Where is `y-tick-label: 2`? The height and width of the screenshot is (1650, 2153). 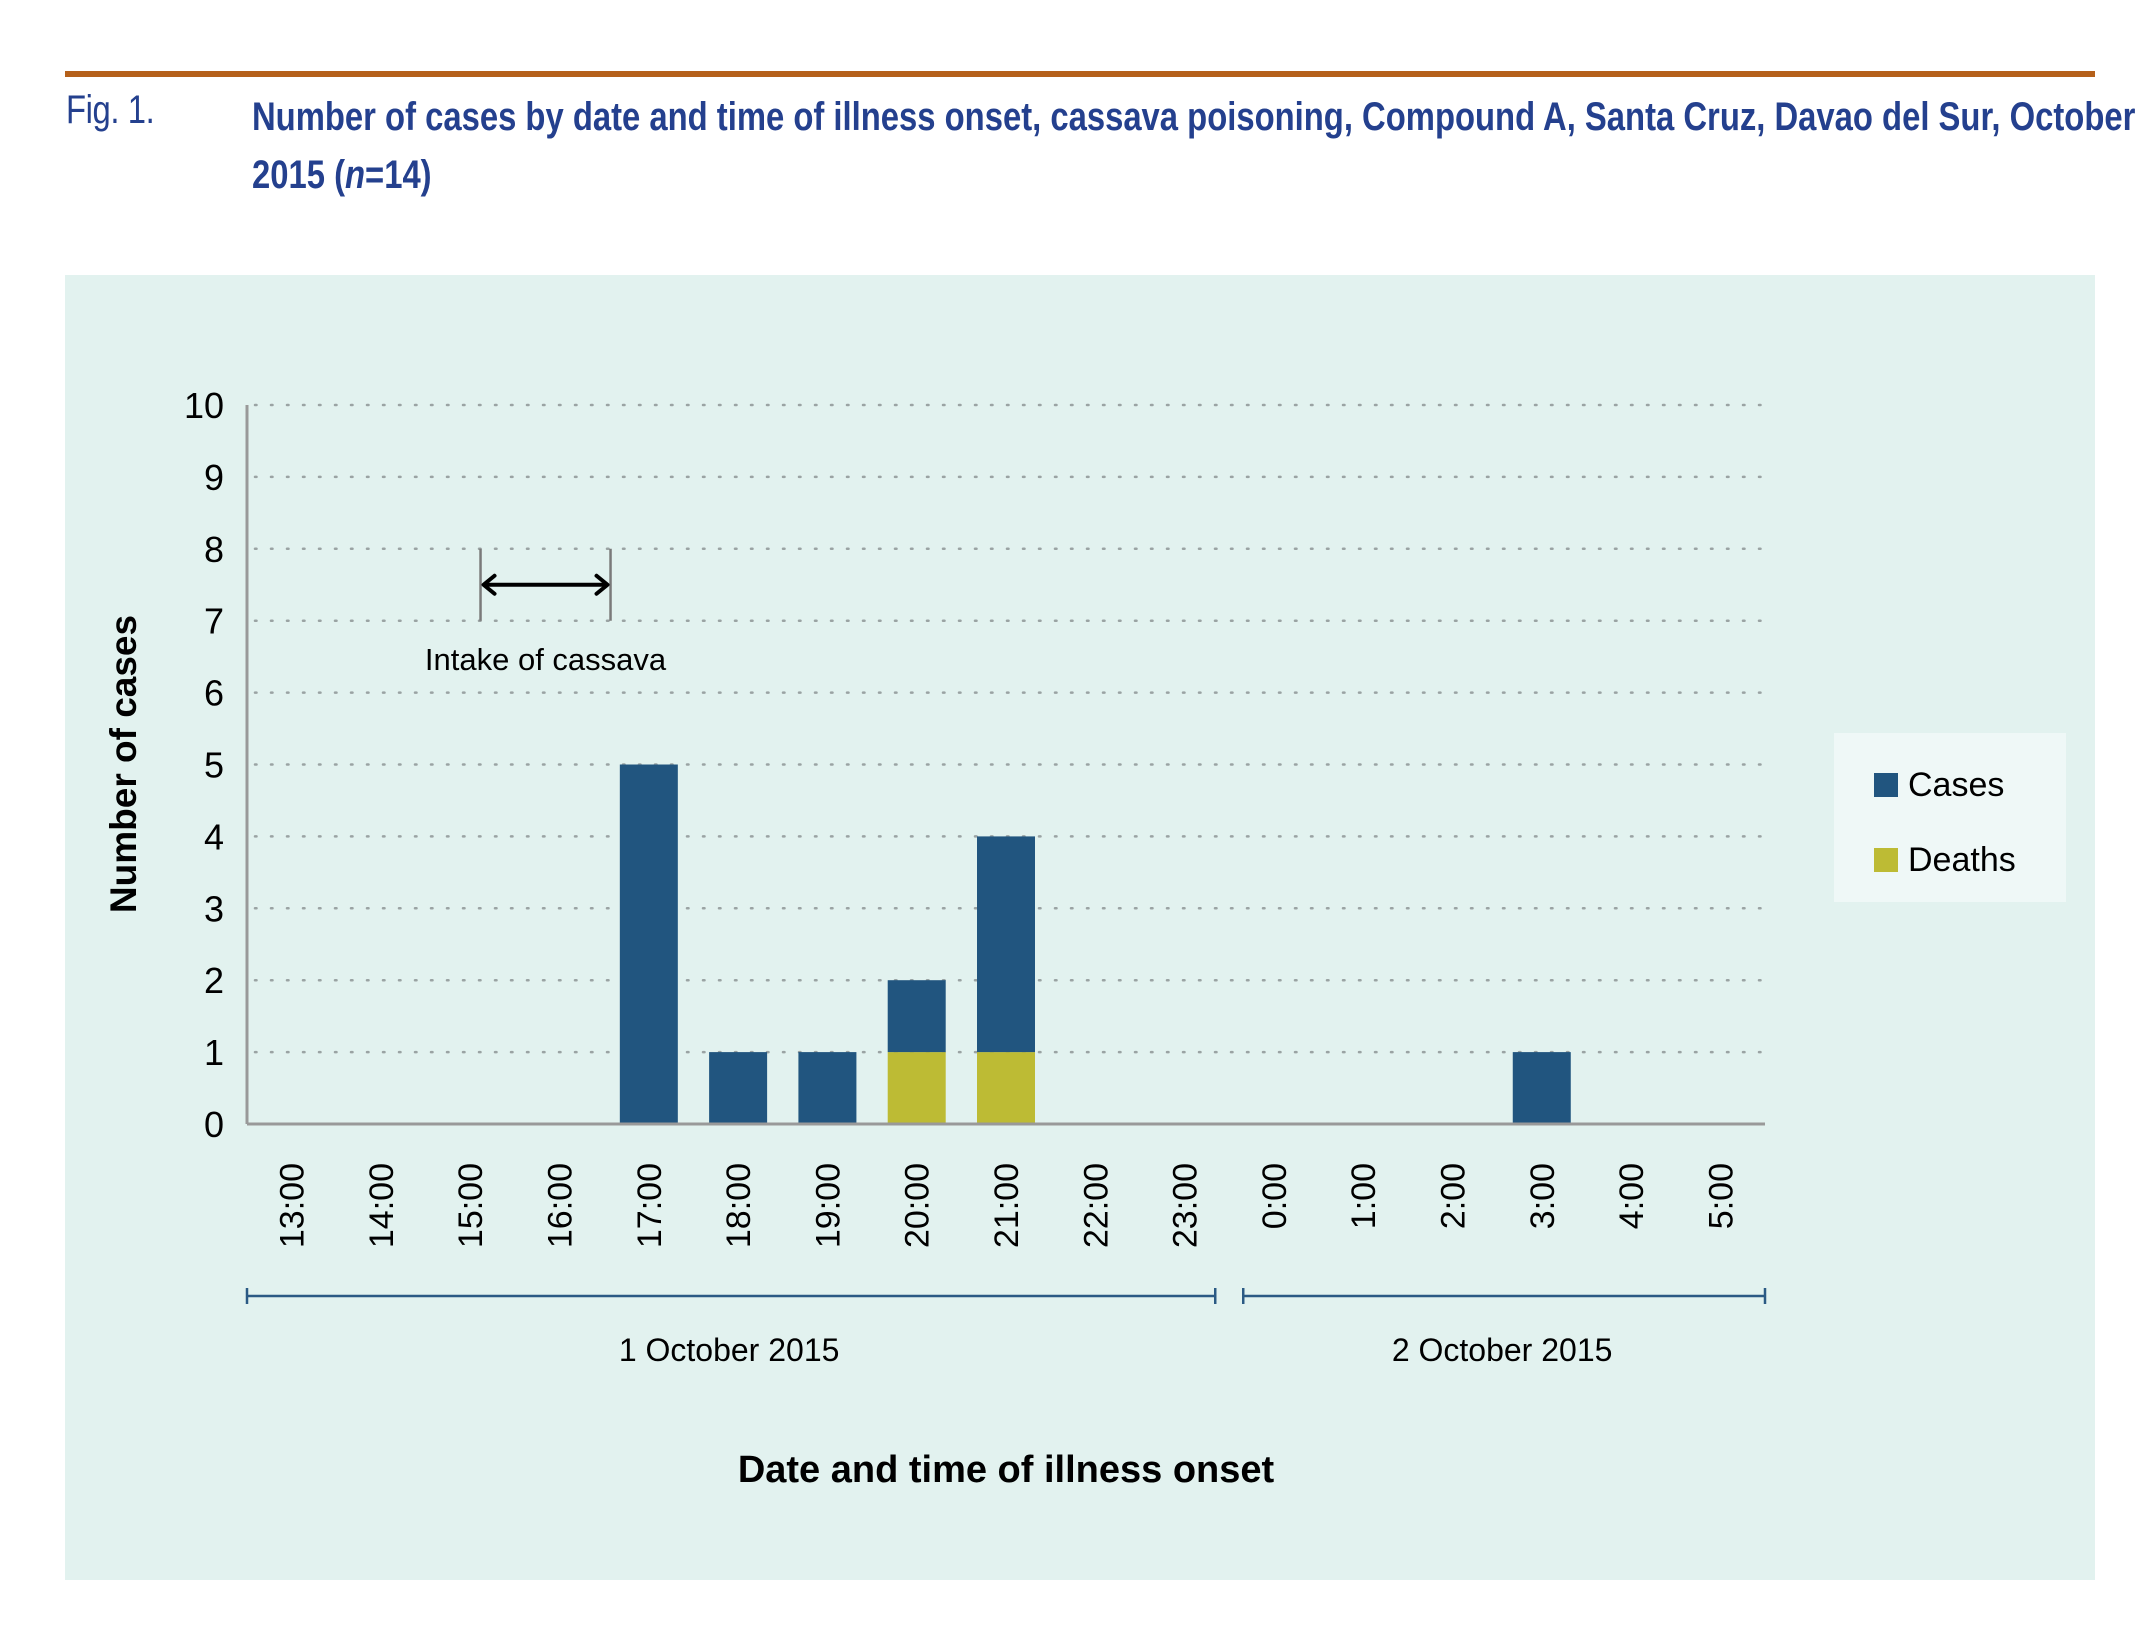 y-tick-label: 2 is located at coordinates (214, 980).